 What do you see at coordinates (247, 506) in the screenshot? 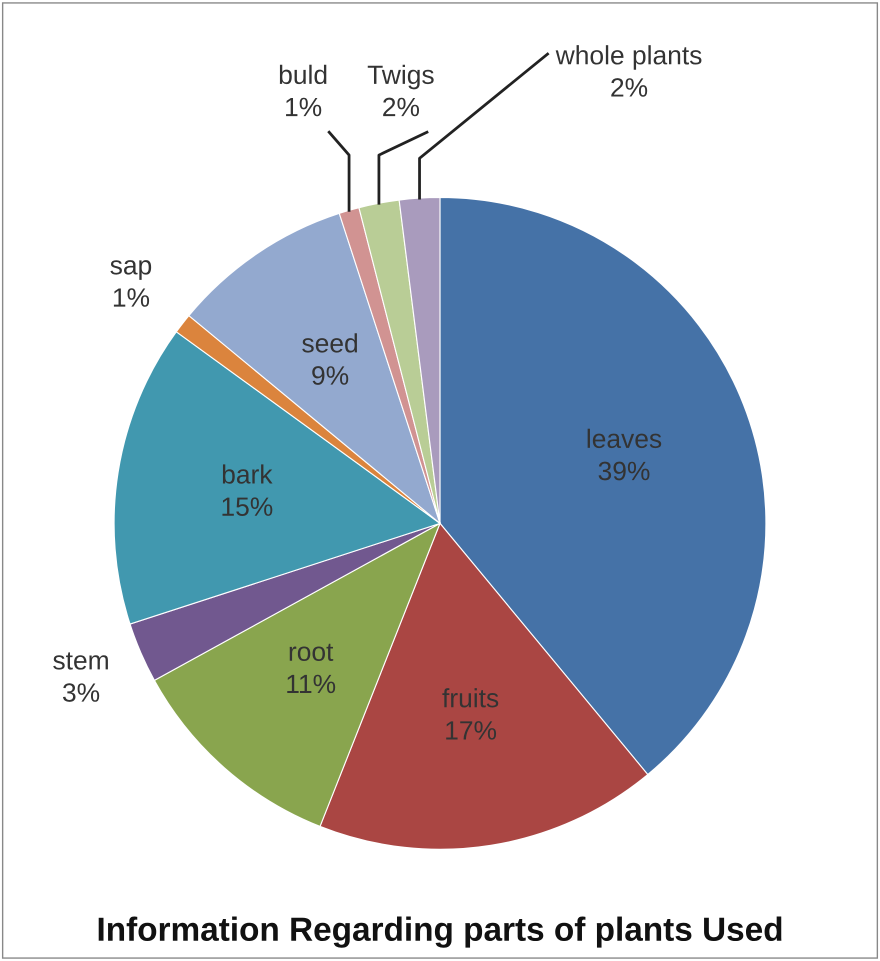
I see `data-label: 15%` at bounding box center [247, 506].